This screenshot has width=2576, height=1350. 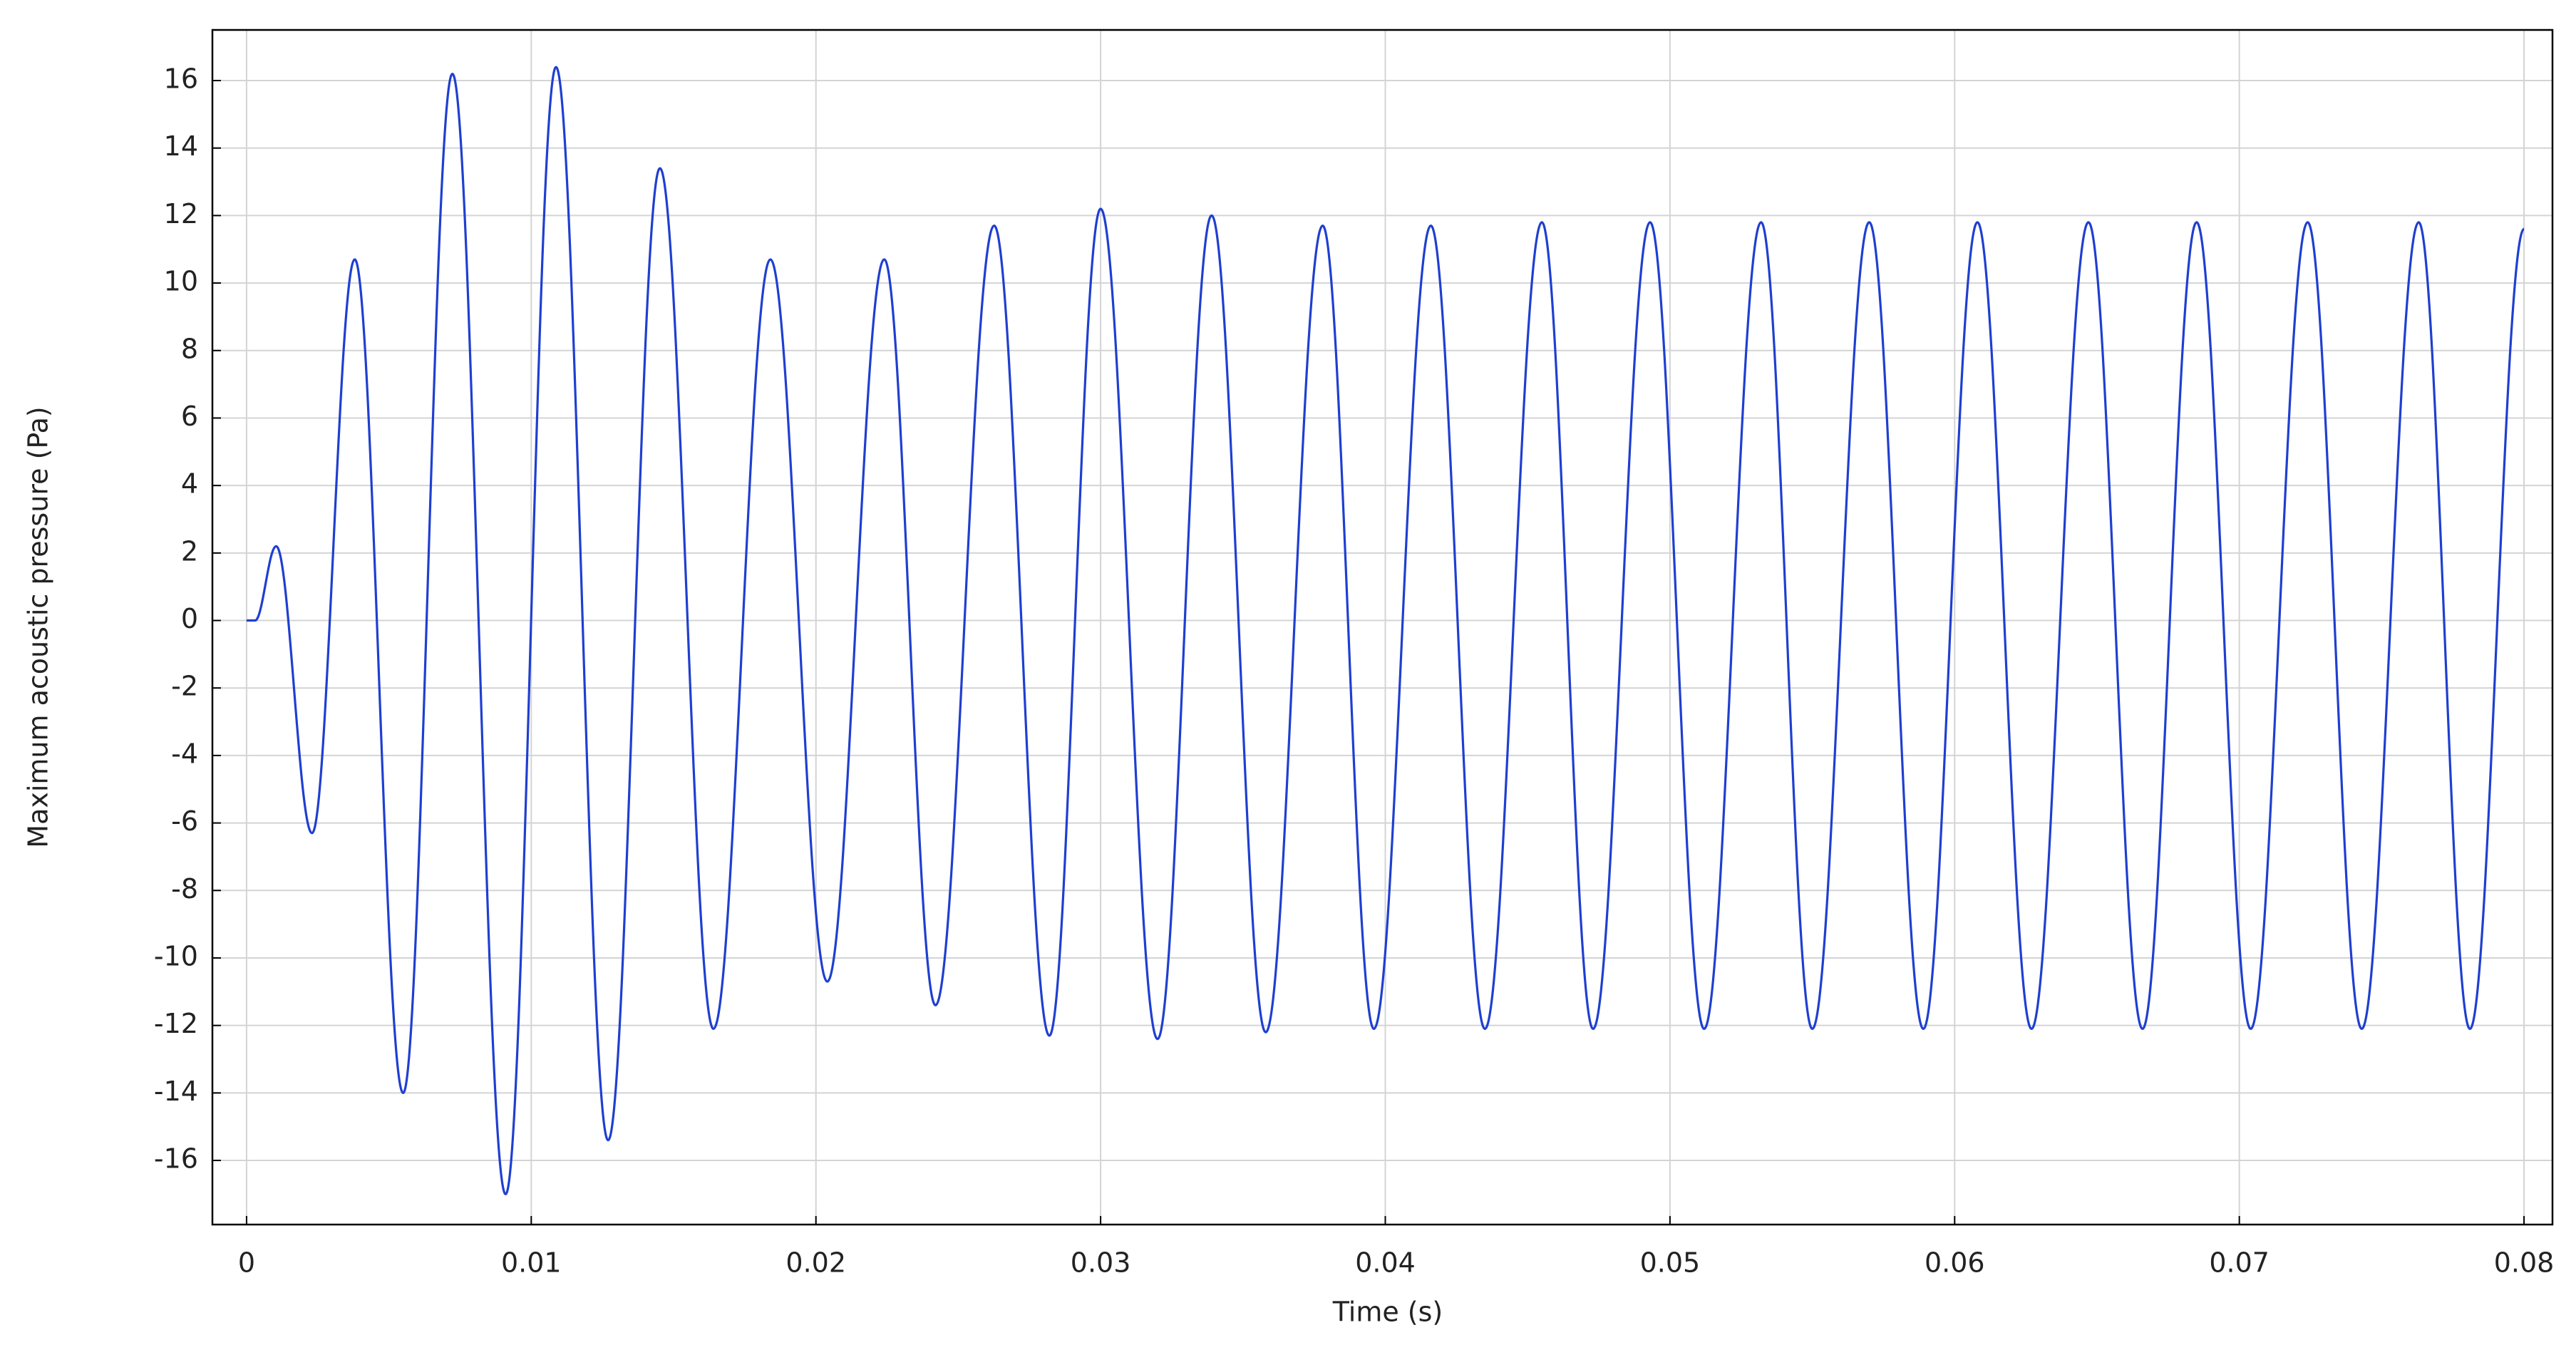 What do you see at coordinates (181, 214) in the screenshot?
I see `y-tick-label: 12` at bounding box center [181, 214].